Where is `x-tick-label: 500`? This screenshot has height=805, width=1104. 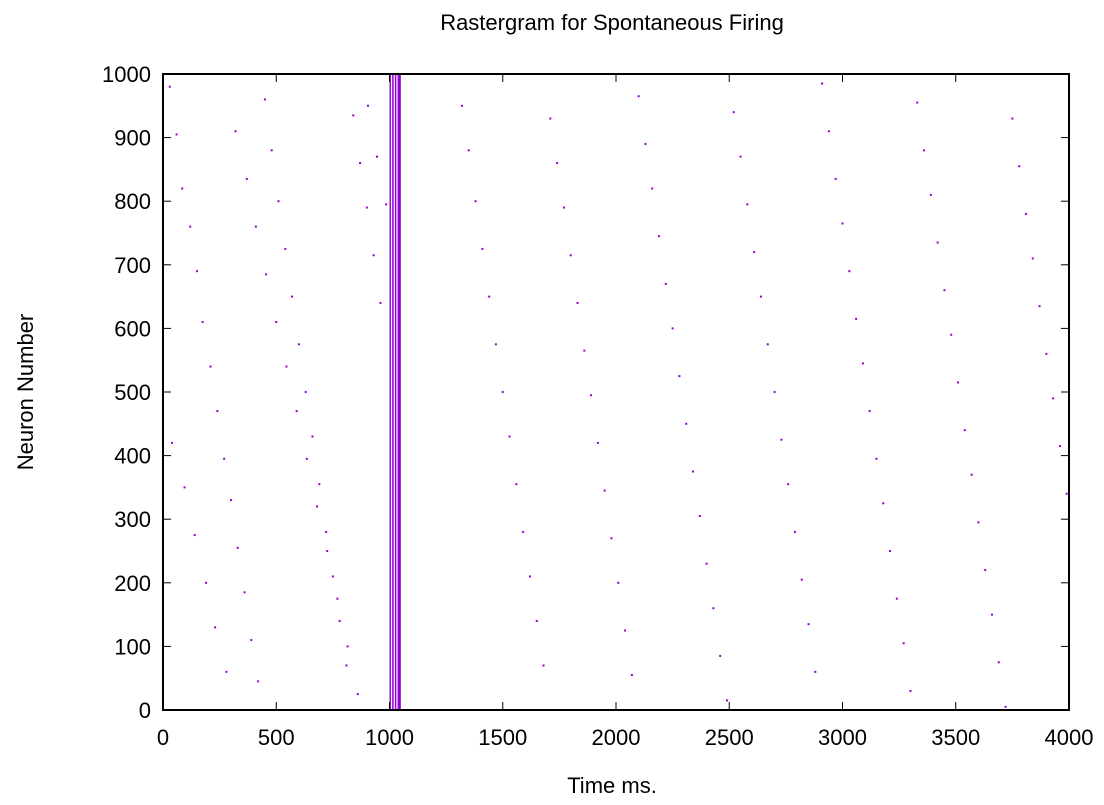
x-tick-label: 500 is located at coordinates (276, 737).